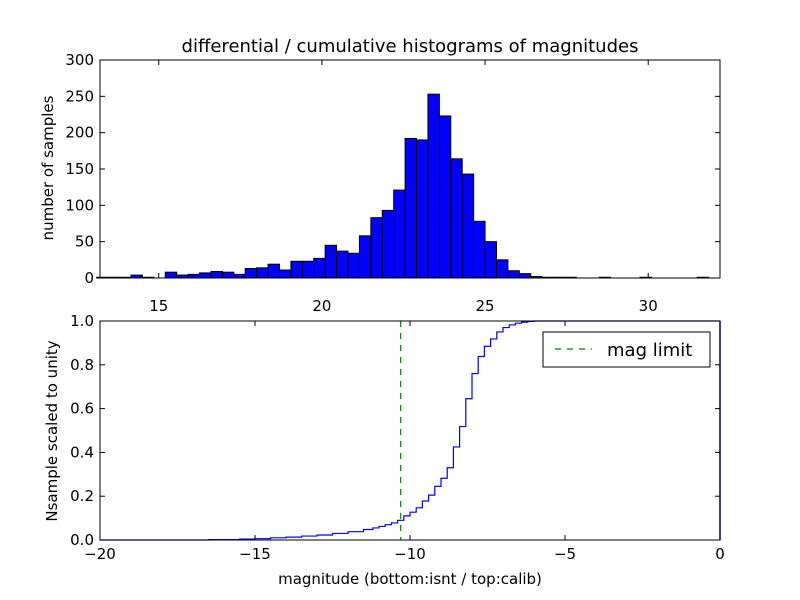 Image resolution: width=800 pixels, height=600 pixels. What do you see at coordinates (82, 540) in the screenshot?
I see `bottom-ytick-label: 0.0` at bounding box center [82, 540].